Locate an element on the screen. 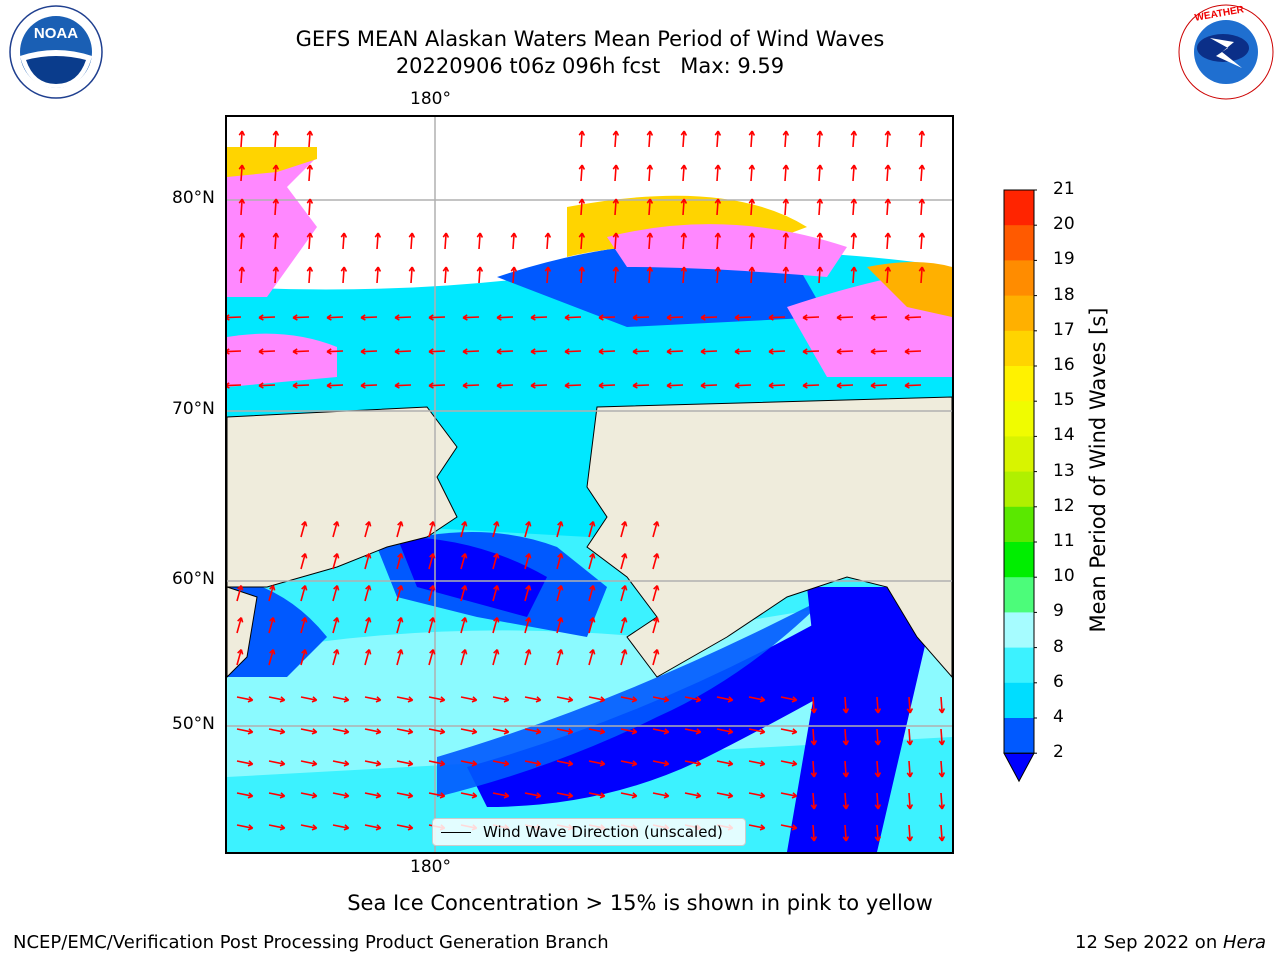  sea-ice-central is located at coordinates (727, 250).